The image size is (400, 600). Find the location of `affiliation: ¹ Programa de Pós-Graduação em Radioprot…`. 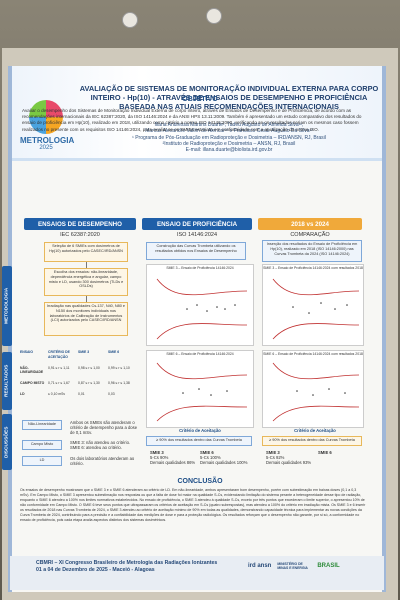

affiliation: ¹ Programa de Pós-Graduação em Radioprot… is located at coordinates (229, 137).